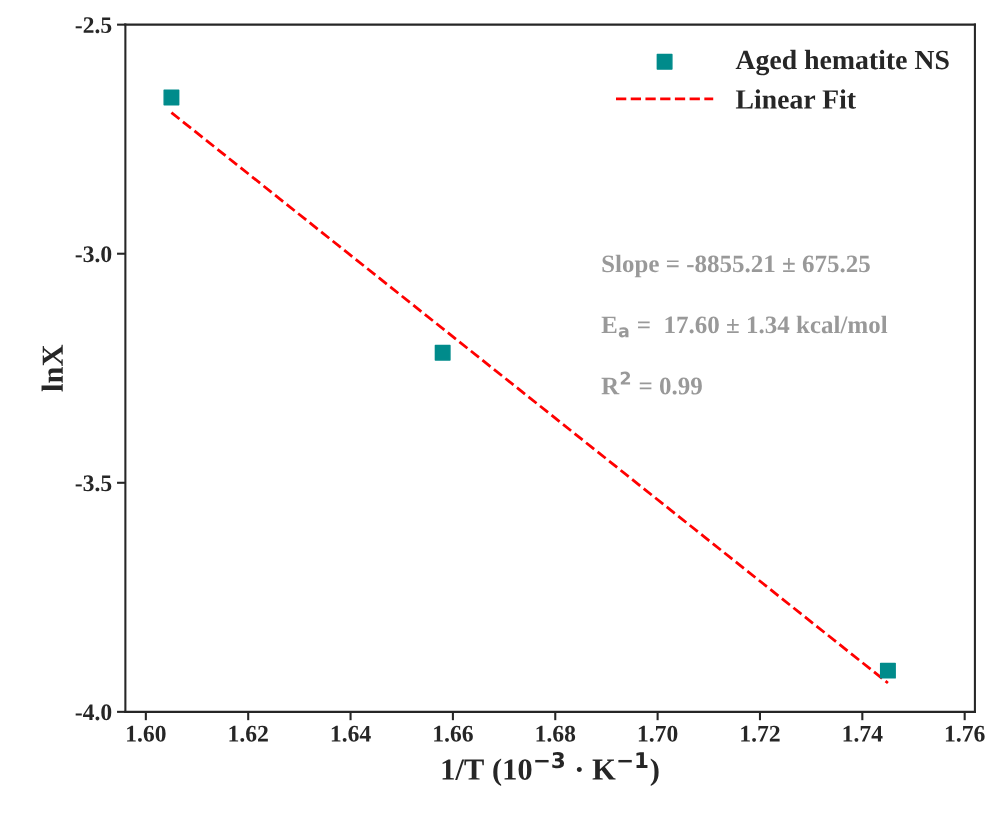  Describe the element at coordinates (651, 383) in the screenshot. I see `annotation: R$^{2}$ = 0.99` at that location.